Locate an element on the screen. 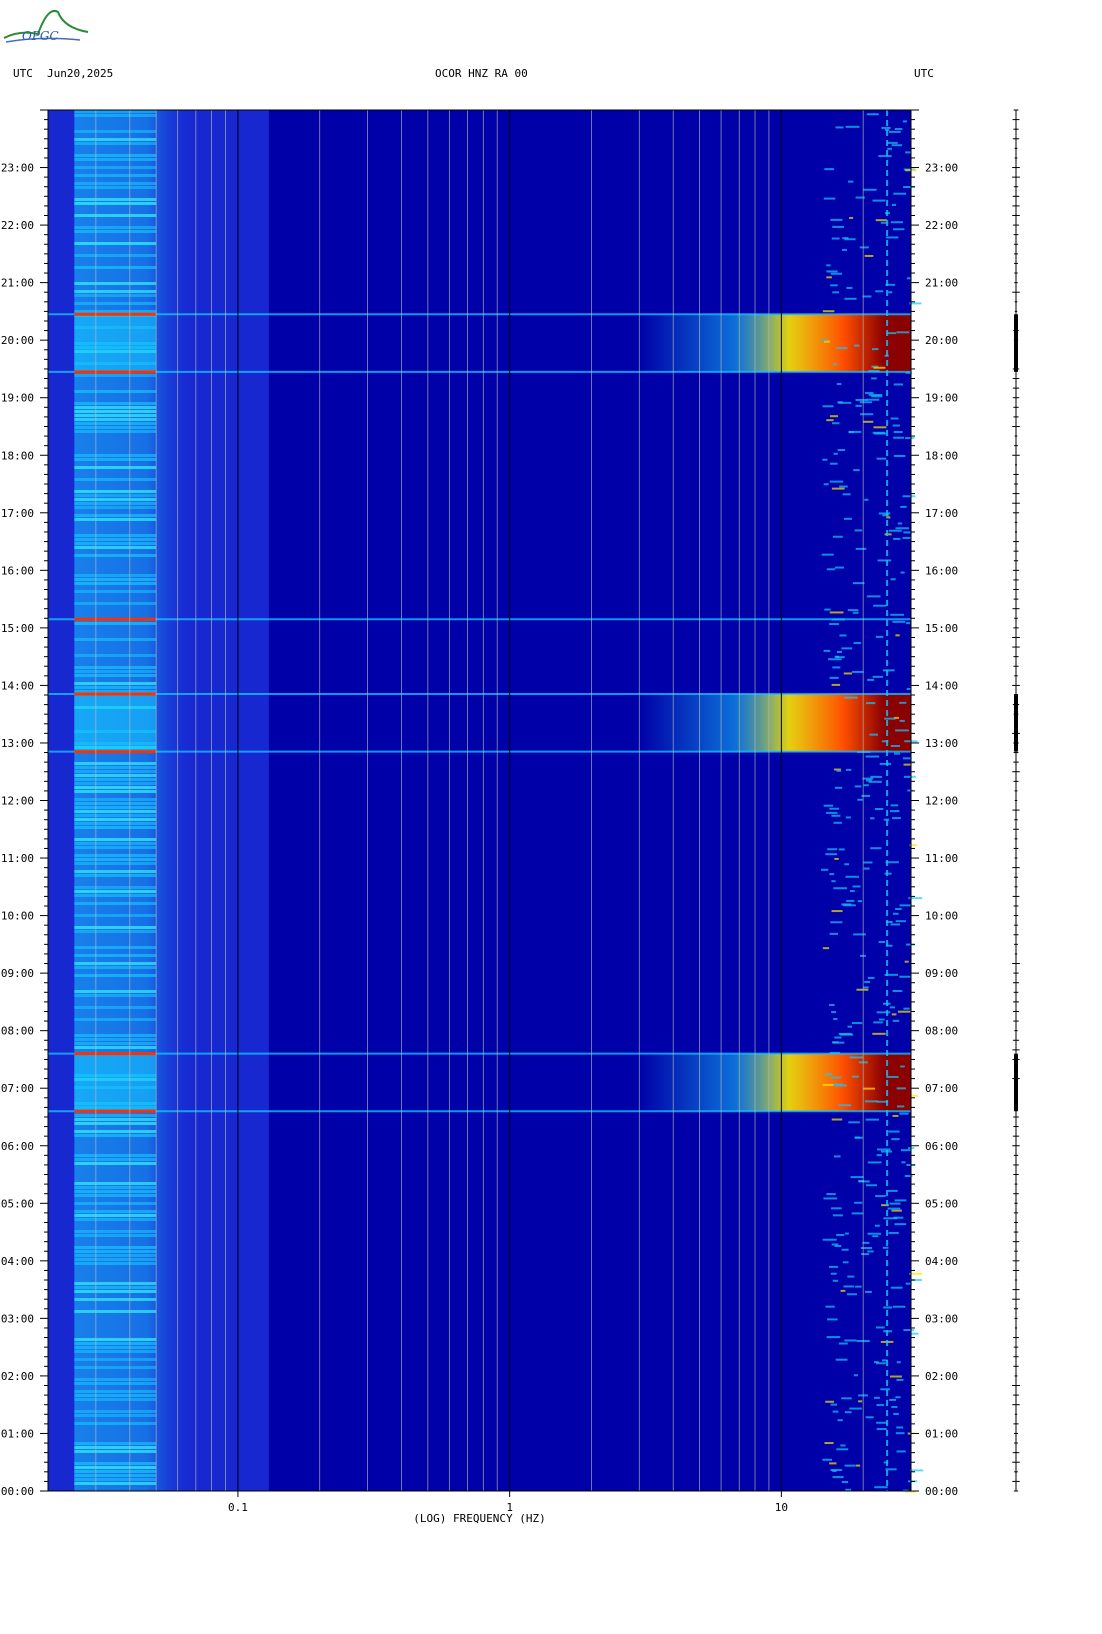 Image resolution: width=1102 pixels, height=1634 pixels. y-tick-label-right: 07:00 is located at coordinates (941, 1088).